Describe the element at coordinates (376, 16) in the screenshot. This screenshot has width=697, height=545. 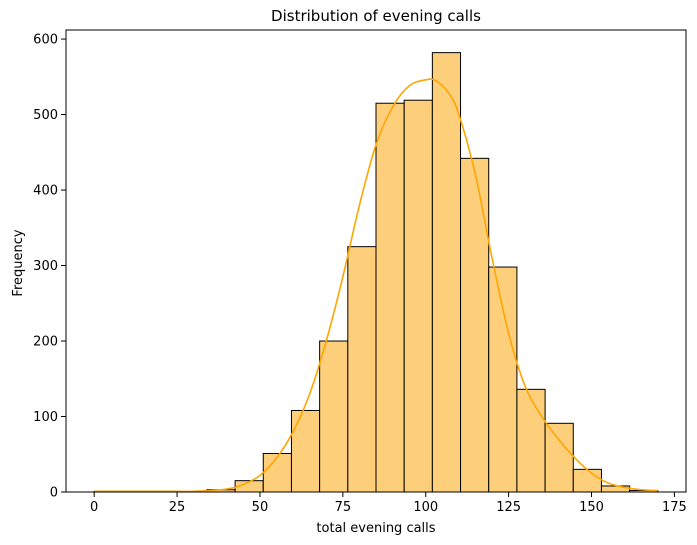
I see `chart-title: Distribution of evening calls` at that location.